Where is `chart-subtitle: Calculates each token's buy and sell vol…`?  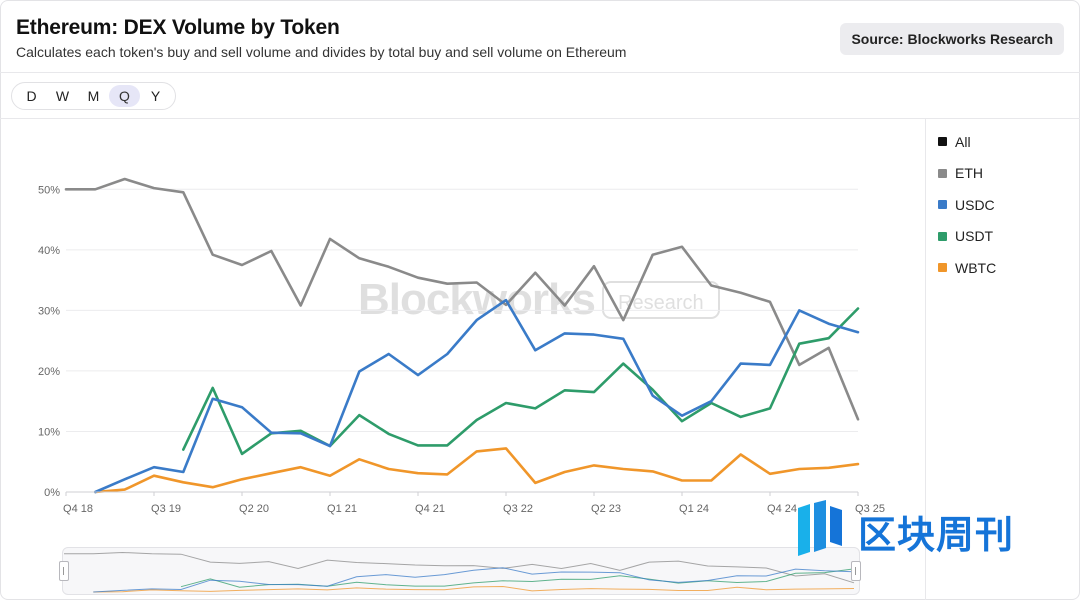
chart-subtitle: Calculates each token's buy and sell vol… is located at coordinates (321, 52).